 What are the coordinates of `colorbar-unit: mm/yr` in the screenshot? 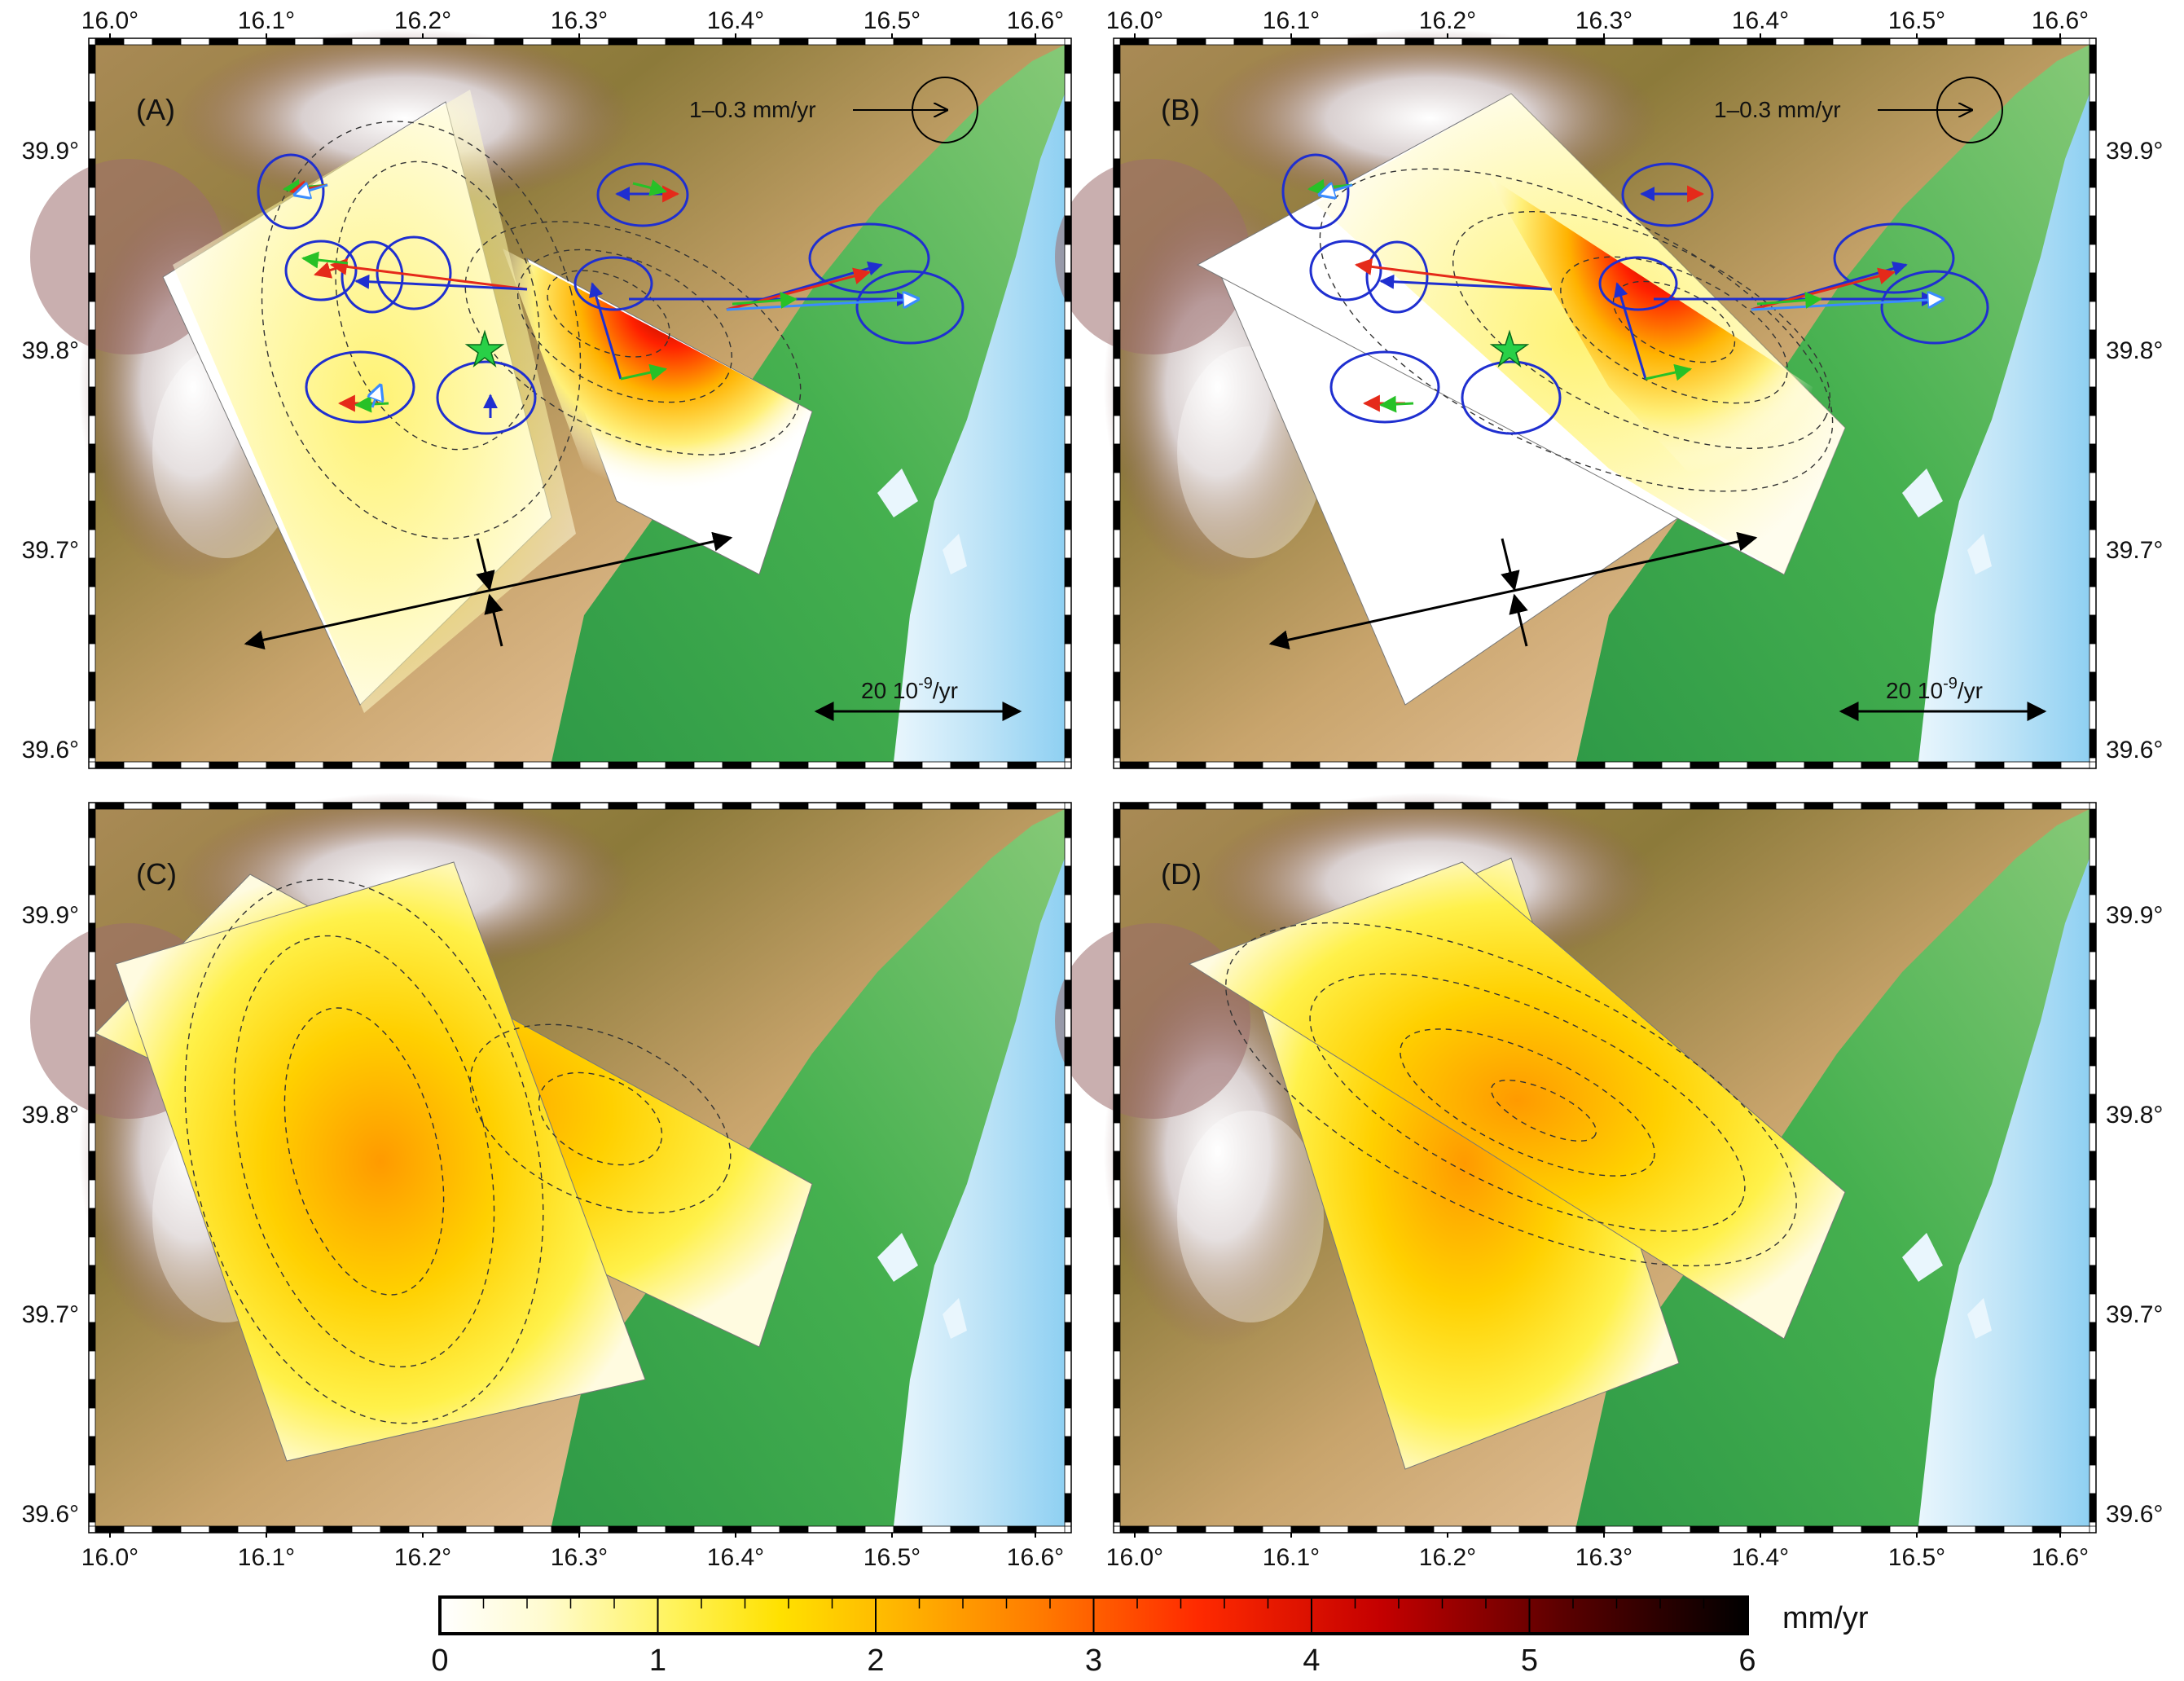 It's located at (1826, 1618).